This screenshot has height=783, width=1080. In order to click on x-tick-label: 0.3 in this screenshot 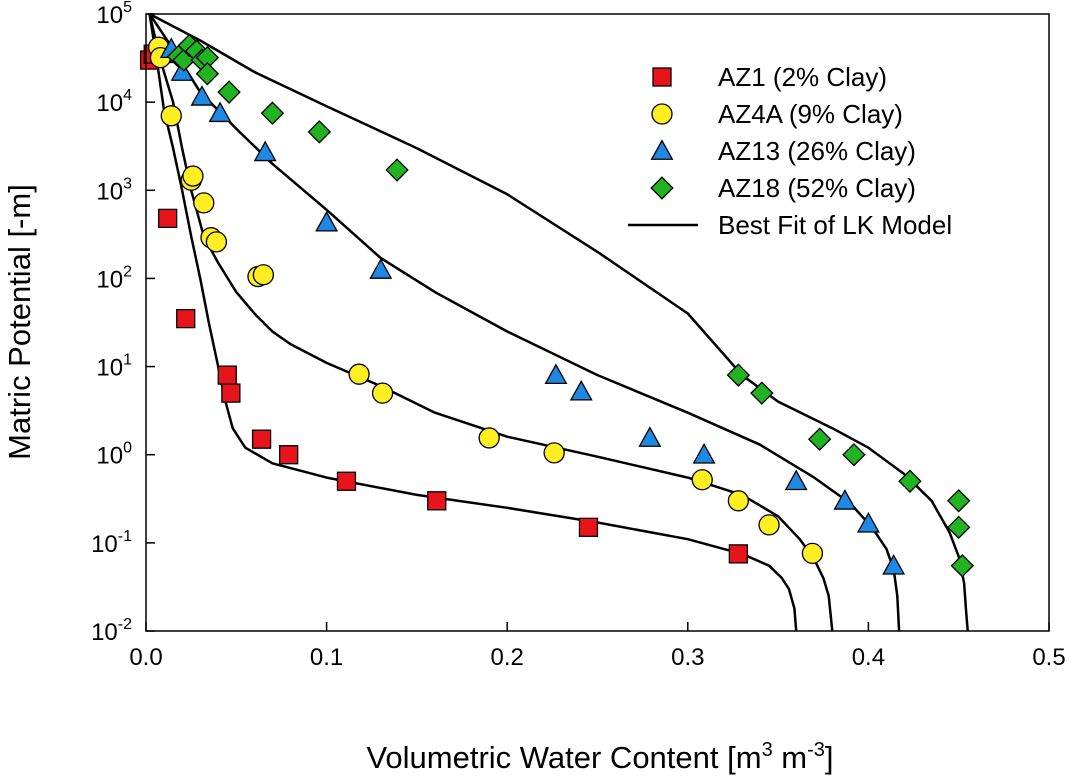, I will do `click(687, 657)`.